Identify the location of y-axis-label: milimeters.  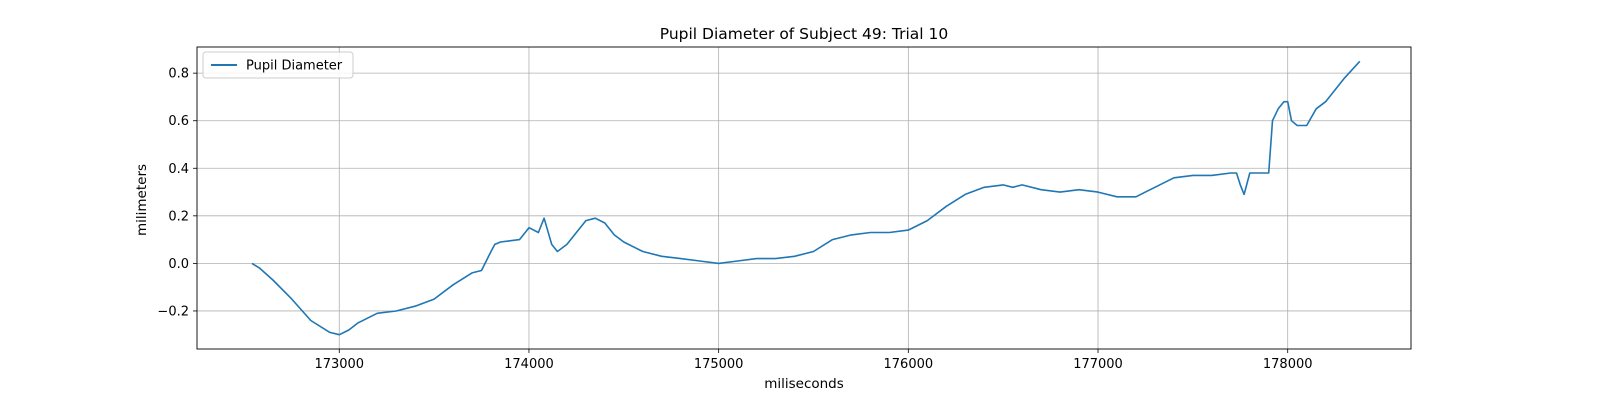
(142, 200).